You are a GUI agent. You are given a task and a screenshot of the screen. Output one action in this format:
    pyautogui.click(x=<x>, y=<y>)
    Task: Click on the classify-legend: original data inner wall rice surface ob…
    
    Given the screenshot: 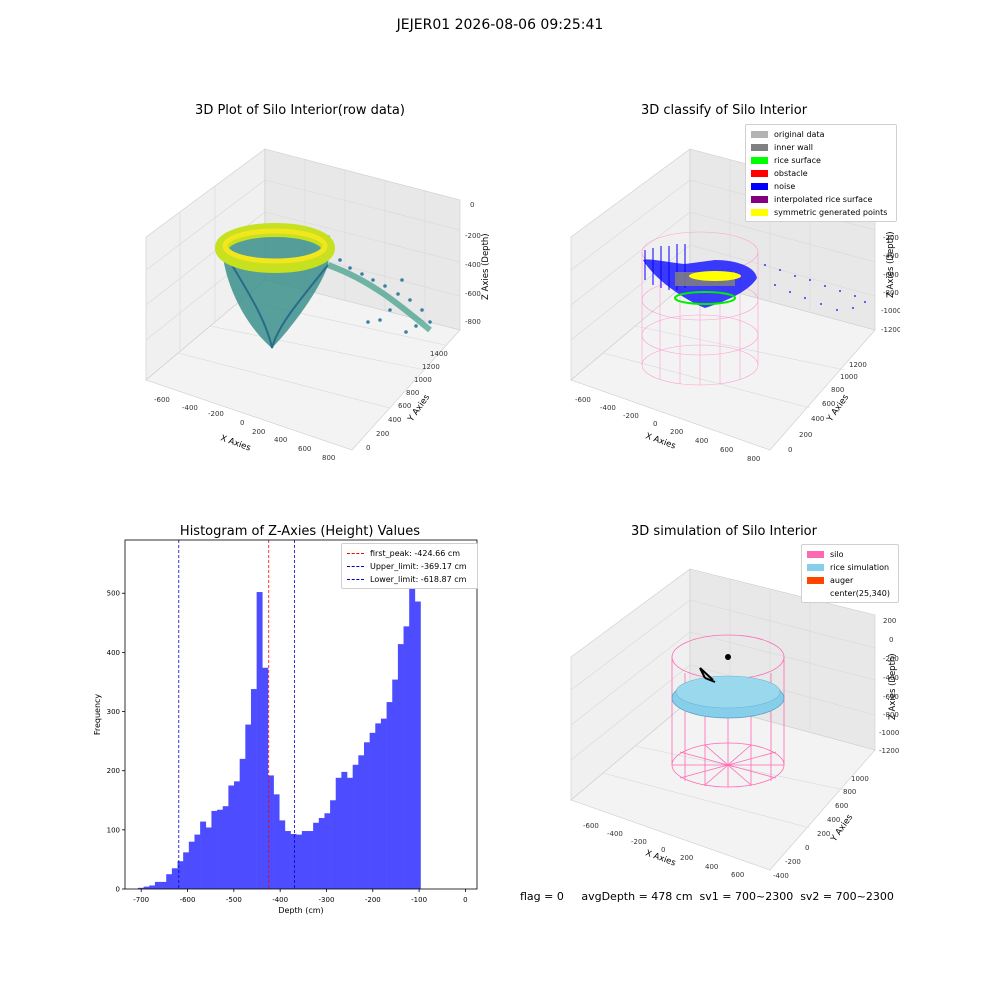 What is the action you would take?
    pyautogui.click(x=821, y=173)
    